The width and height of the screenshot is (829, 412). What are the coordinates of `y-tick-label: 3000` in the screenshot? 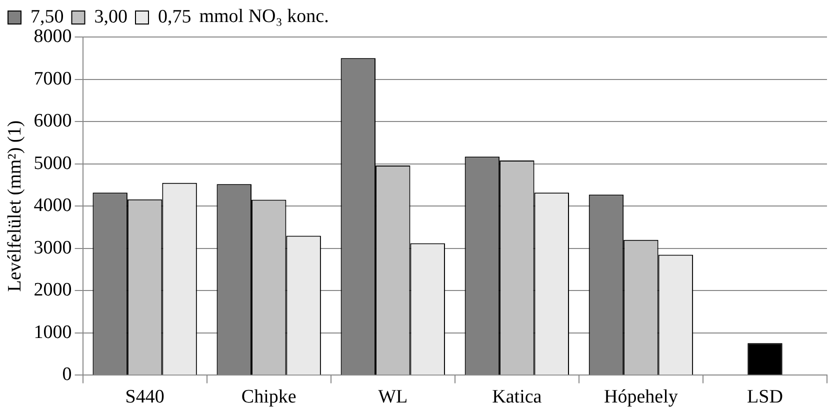 It's located at (53, 247).